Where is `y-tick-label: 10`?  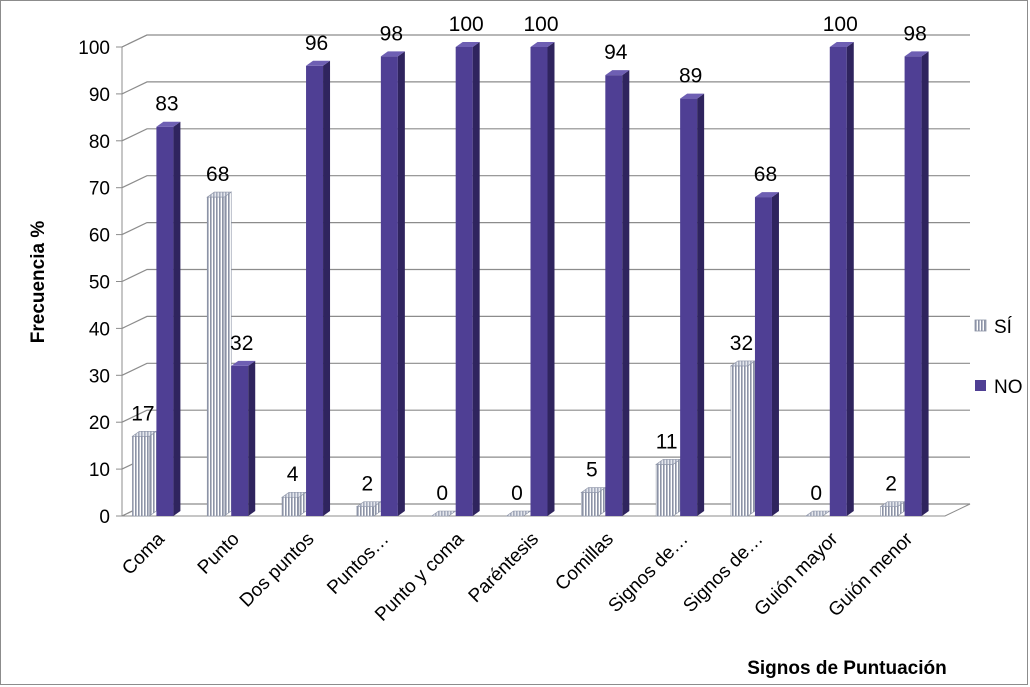 y-tick-label: 10 is located at coordinates (99, 470).